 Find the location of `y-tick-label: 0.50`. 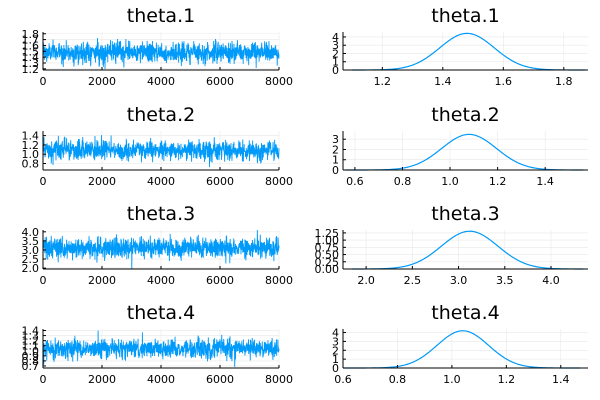

y-tick-label: 0.50 is located at coordinates (327, 255).